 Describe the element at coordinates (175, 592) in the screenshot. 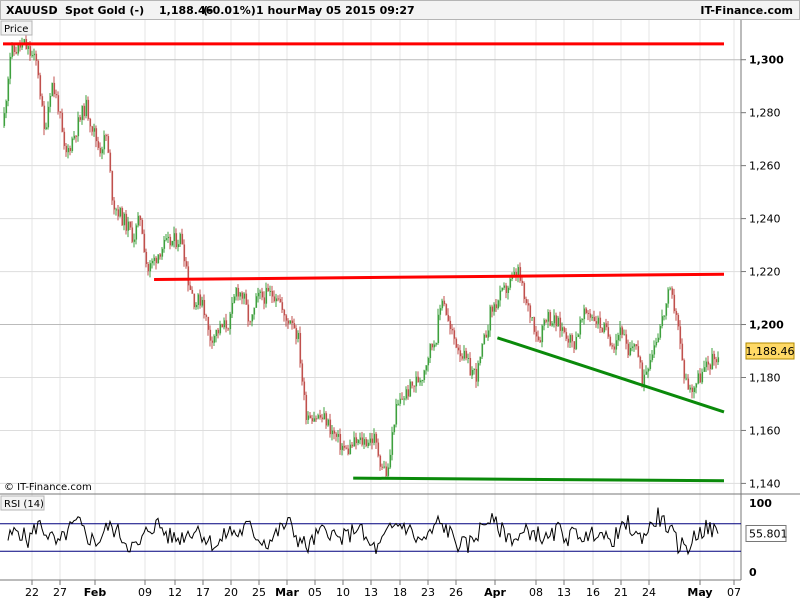

I see `x-tick-label: 12` at that location.